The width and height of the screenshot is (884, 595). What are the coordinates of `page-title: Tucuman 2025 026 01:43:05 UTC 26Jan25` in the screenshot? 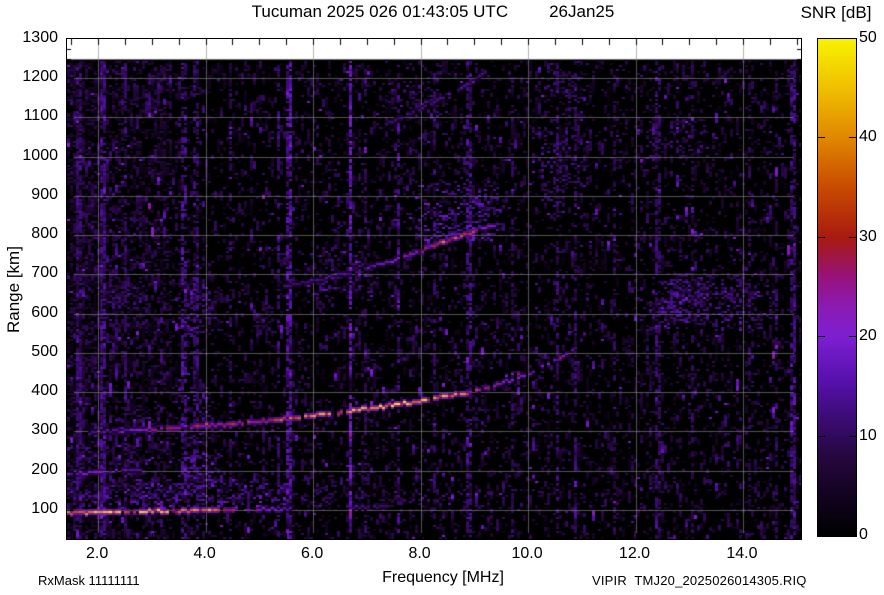 It's located at (433, 12).